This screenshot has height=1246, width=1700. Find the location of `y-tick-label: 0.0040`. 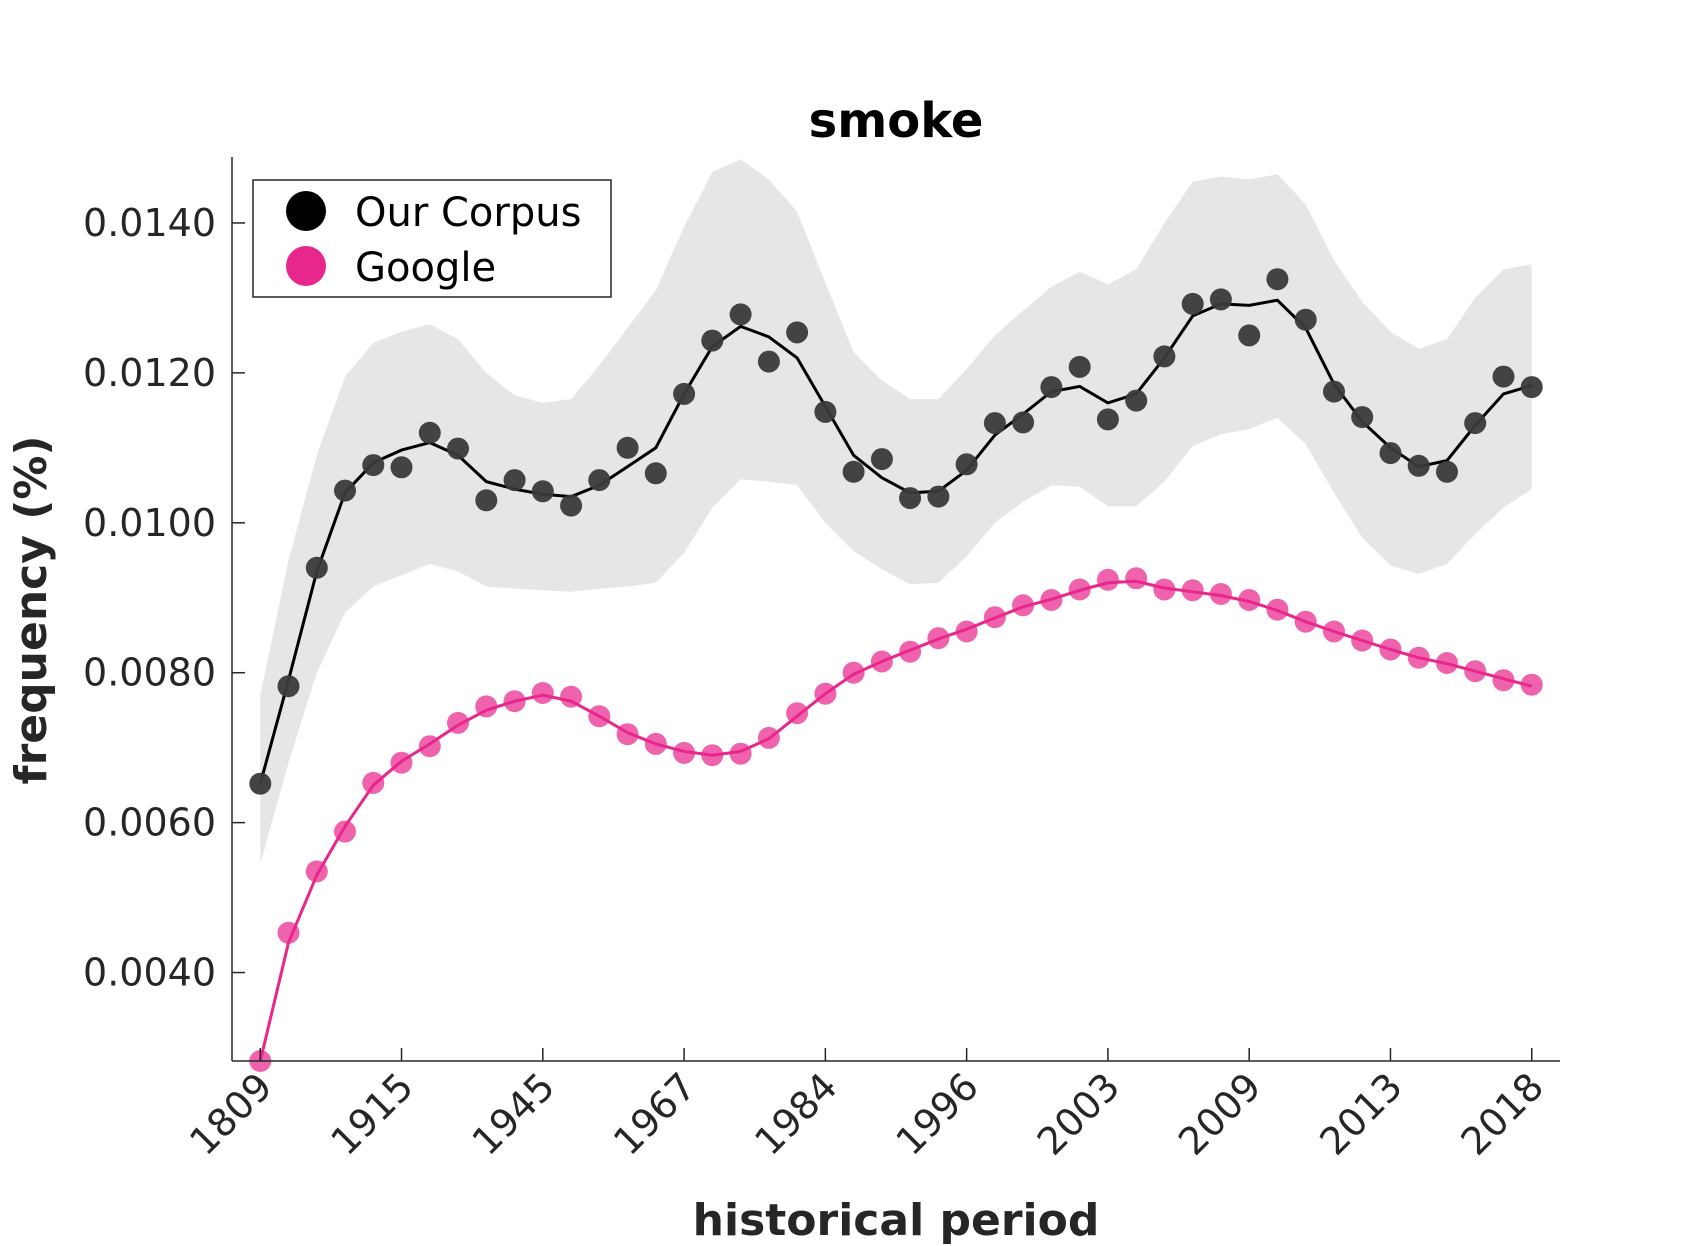

y-tick-label: 0.0040 is located at coordinates (149, 973).